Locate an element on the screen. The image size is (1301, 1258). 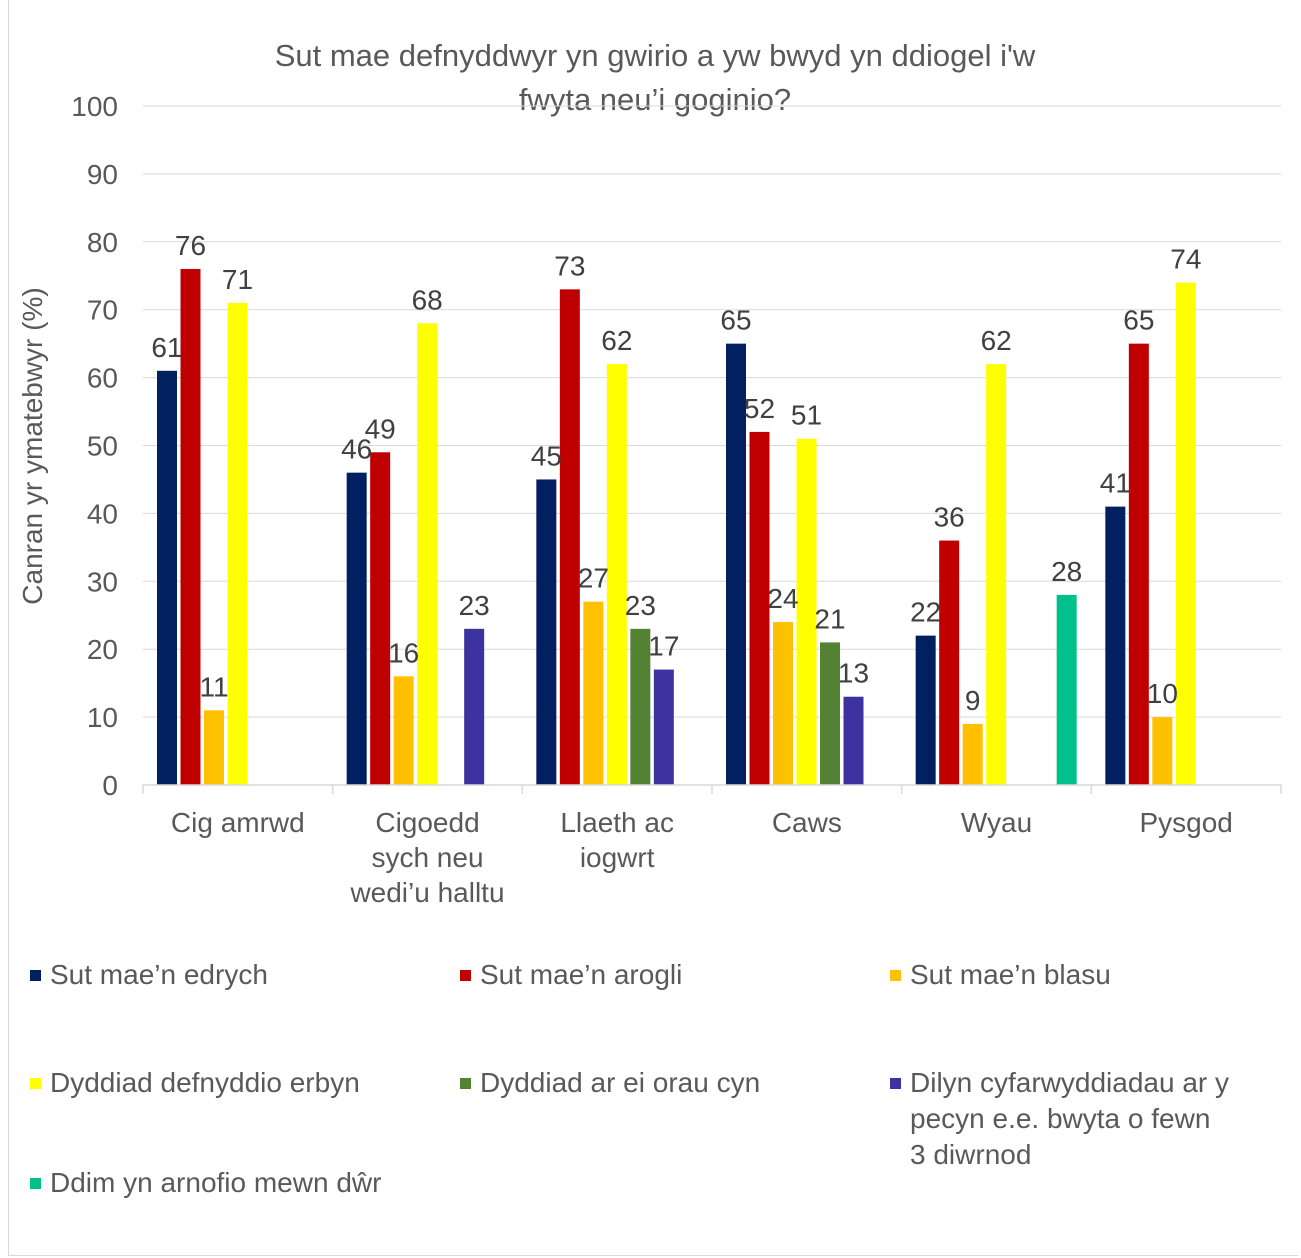
data-label: 24 is located at coordinates (782, 598).